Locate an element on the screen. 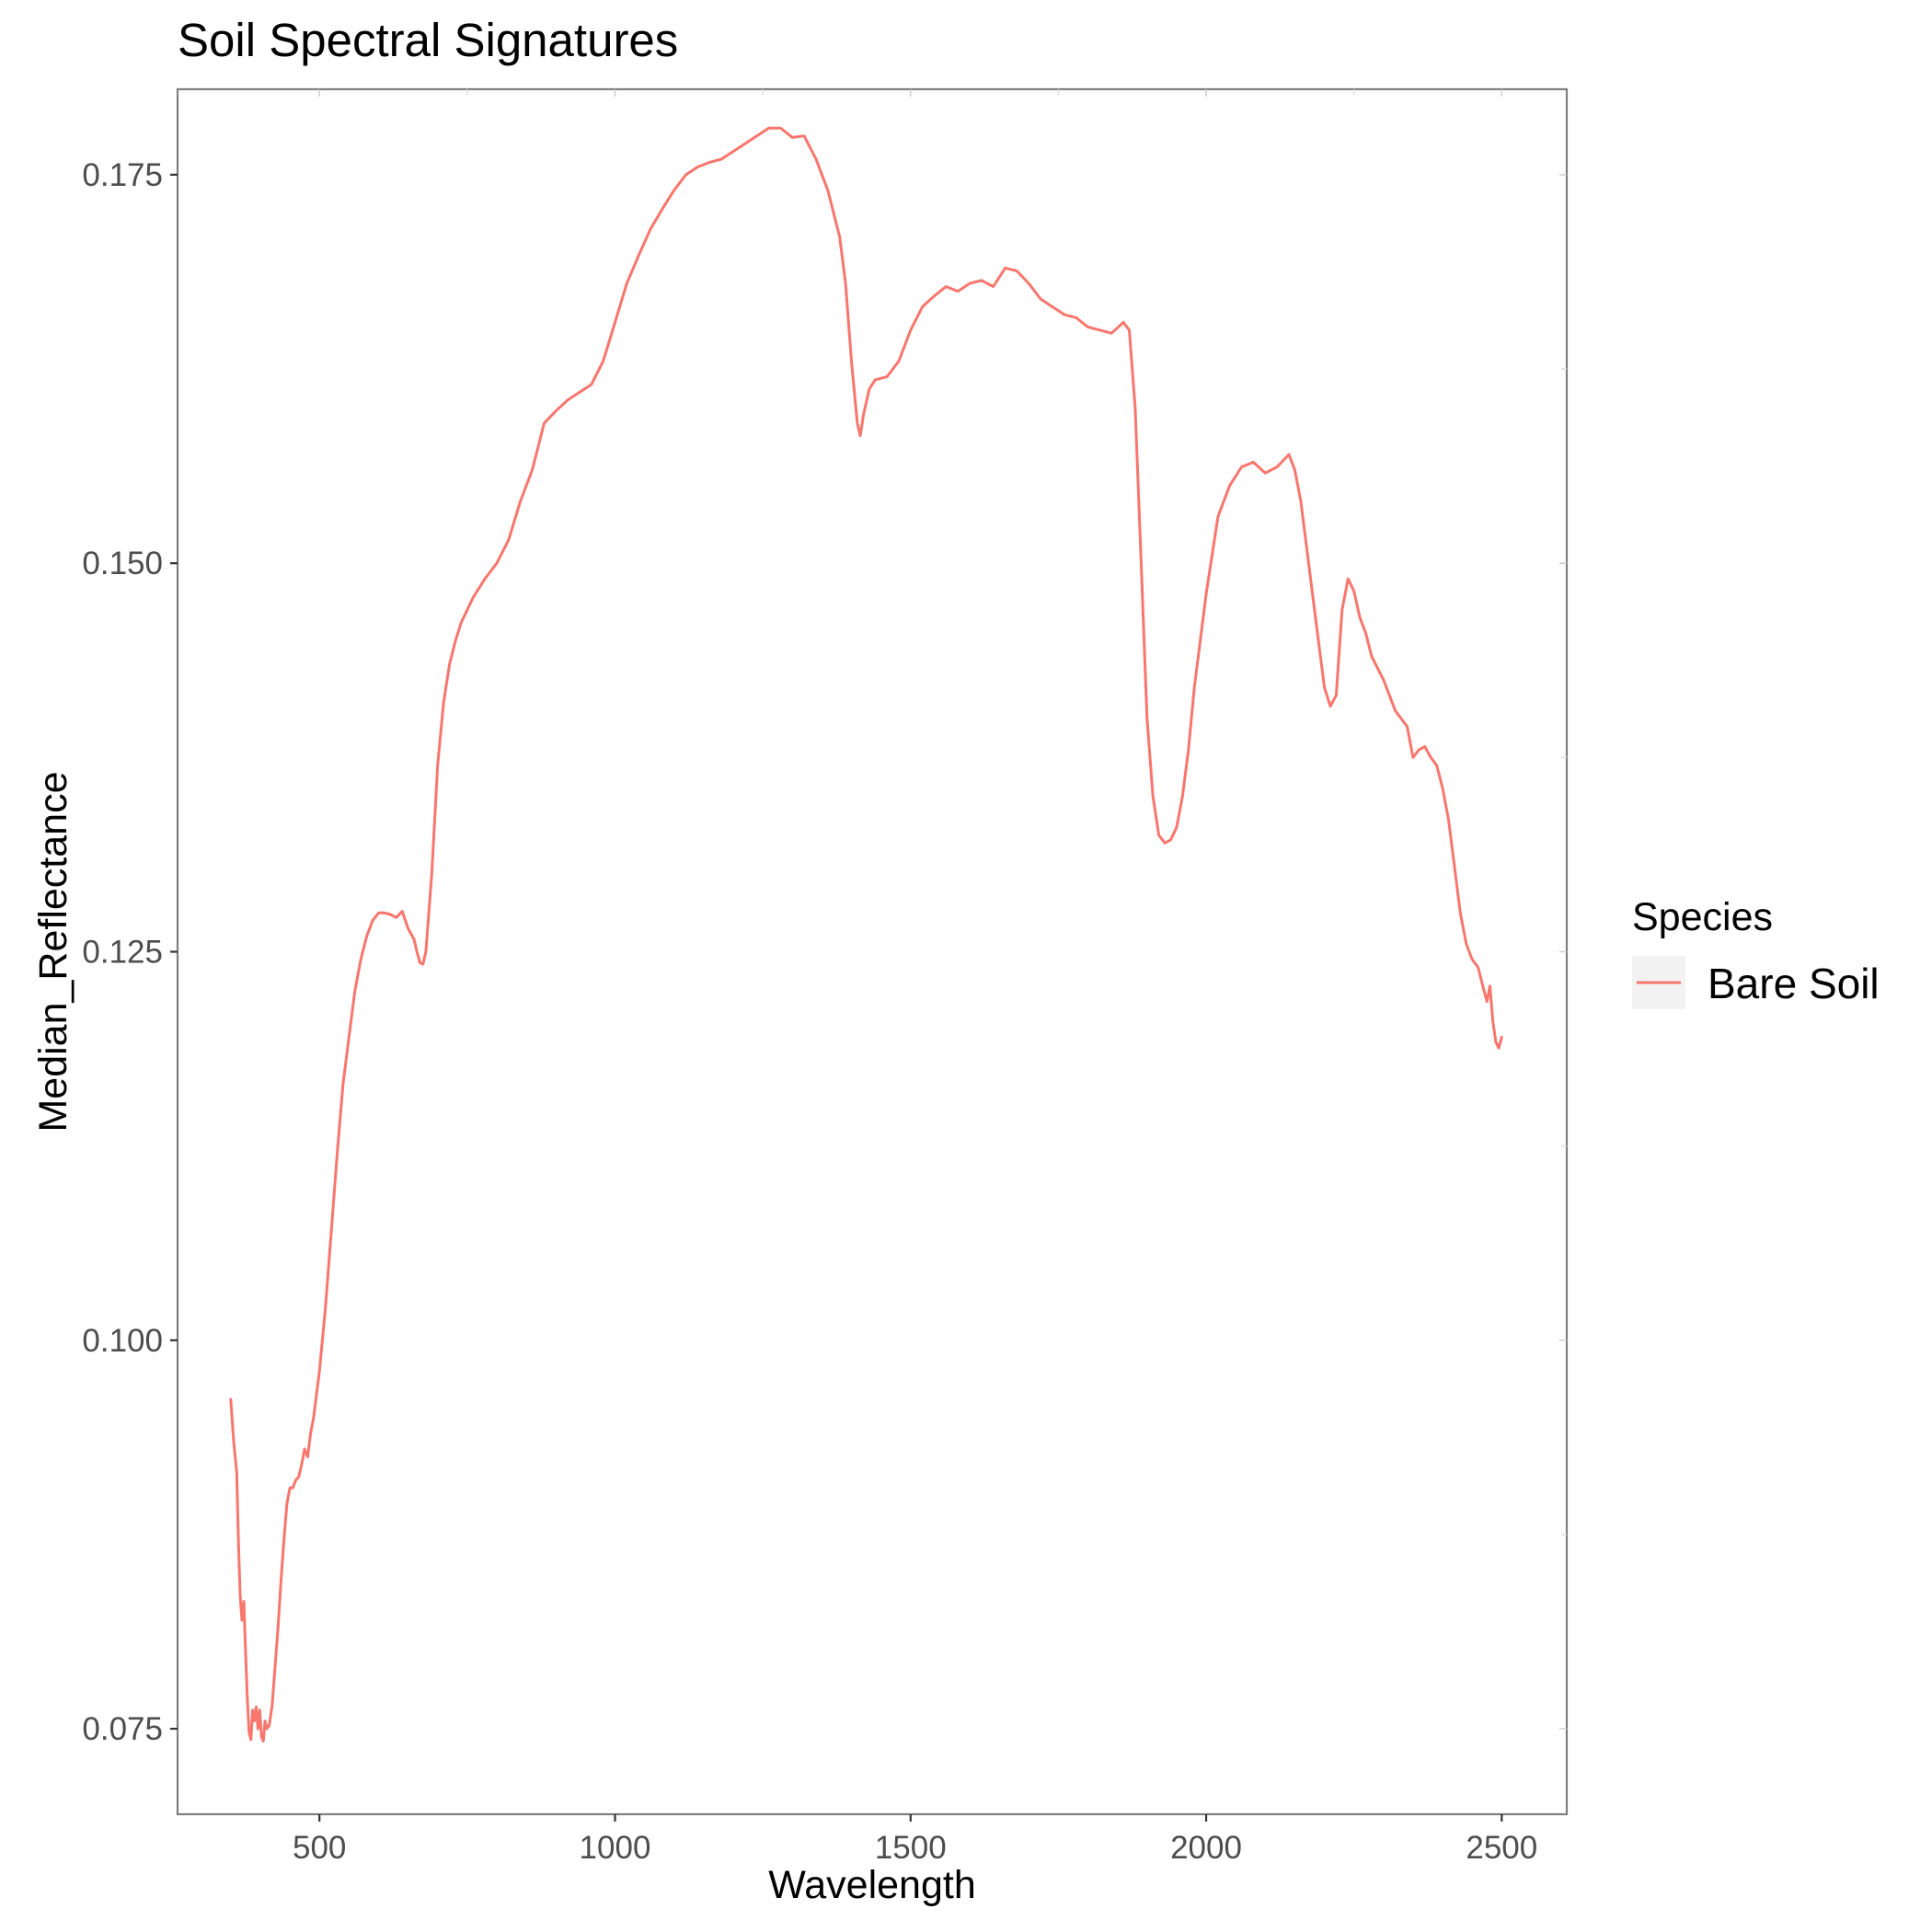 The image size is (1932, 1932). y-axis-title: Median_Reflectance is located at coordinates (53, 951).